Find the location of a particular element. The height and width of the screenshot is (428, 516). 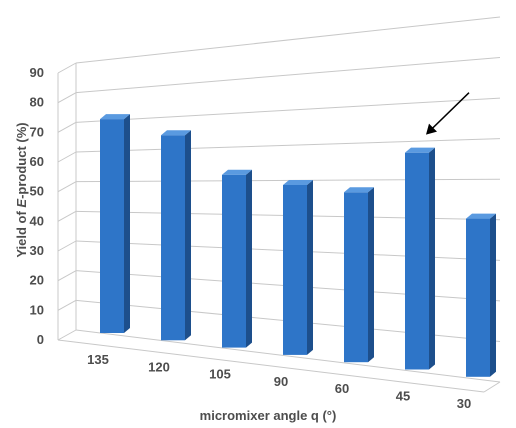

y-tick-labels: 0 10 20 30 40 50 60 70 80 90 is located at coordinates (37, 206).